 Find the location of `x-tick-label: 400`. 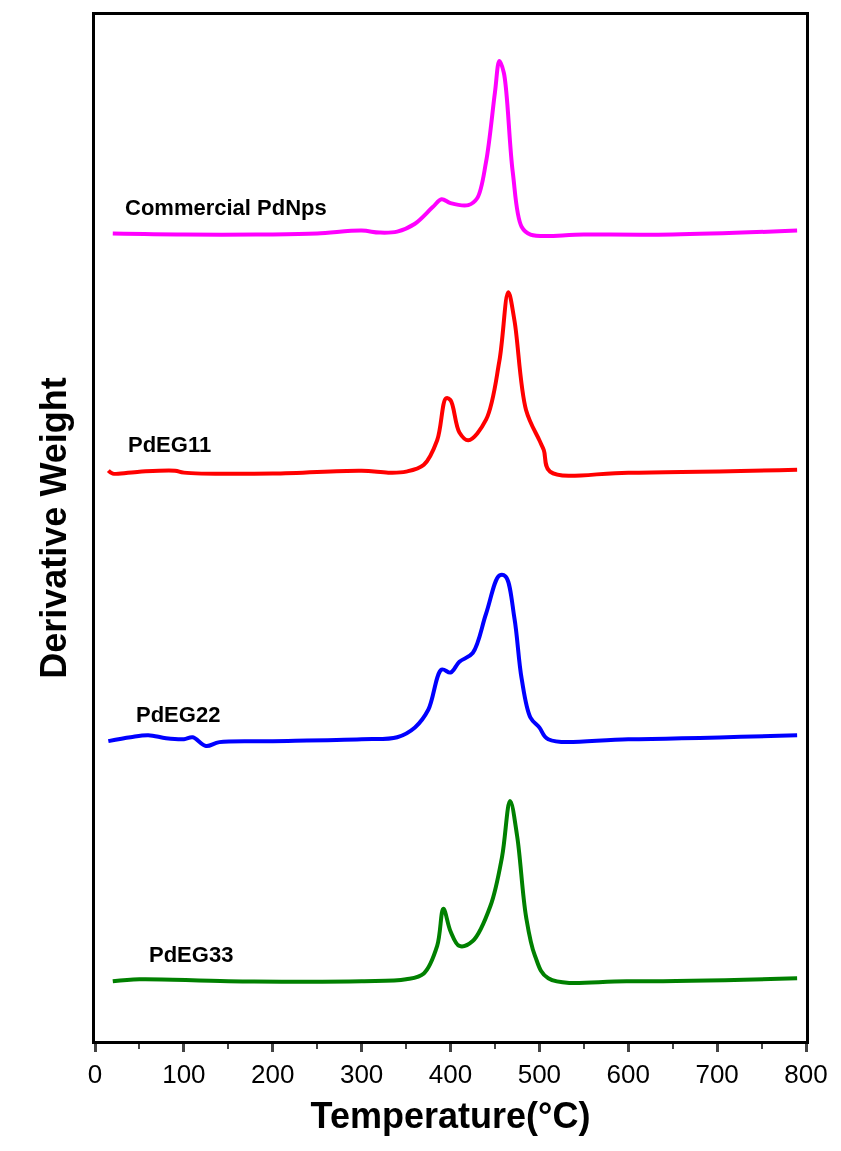

x-tick-label: 400 is located at coordinates (450, 1074).